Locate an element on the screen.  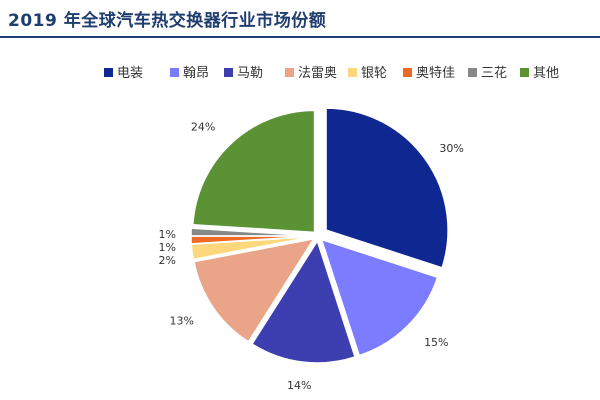
legend-label: 其他 is located at coordinates (546, 73).